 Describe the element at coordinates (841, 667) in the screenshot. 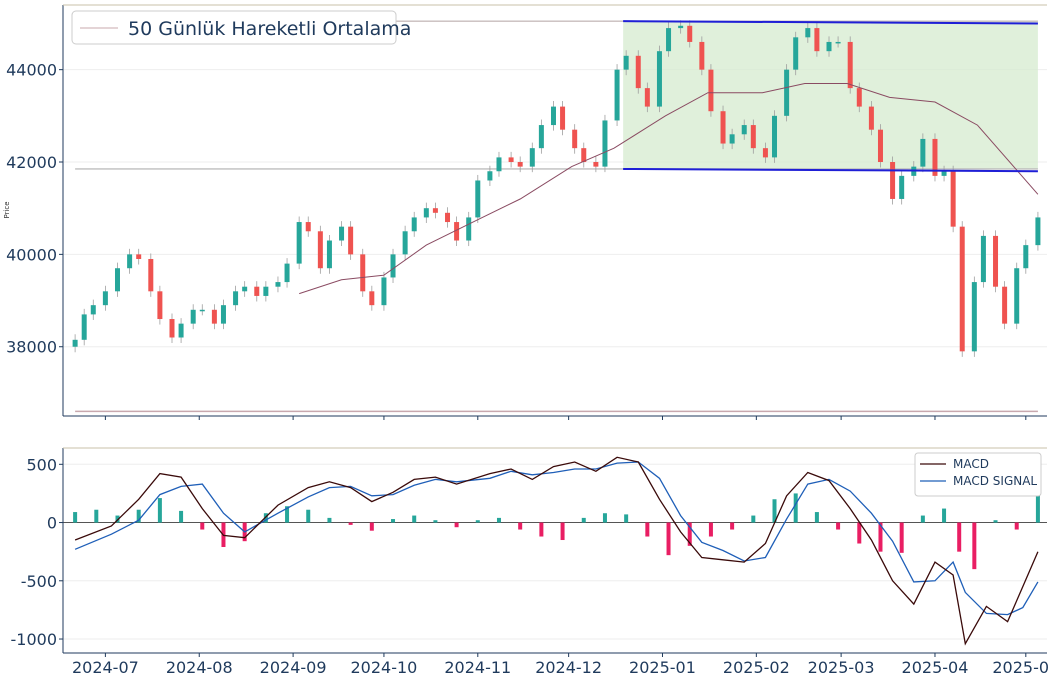

I see `macd-x-tick-label: 2025-03` at that location.